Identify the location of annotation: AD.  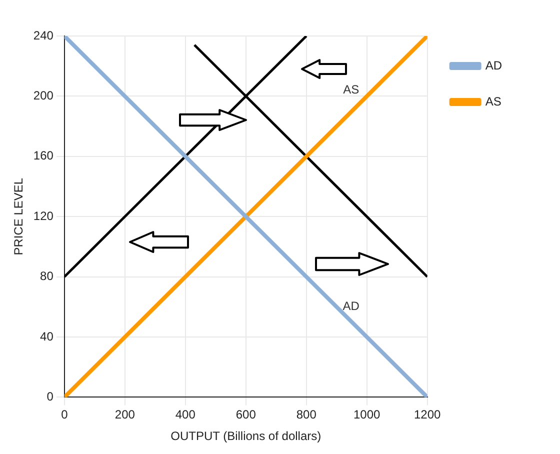
(351, 306).